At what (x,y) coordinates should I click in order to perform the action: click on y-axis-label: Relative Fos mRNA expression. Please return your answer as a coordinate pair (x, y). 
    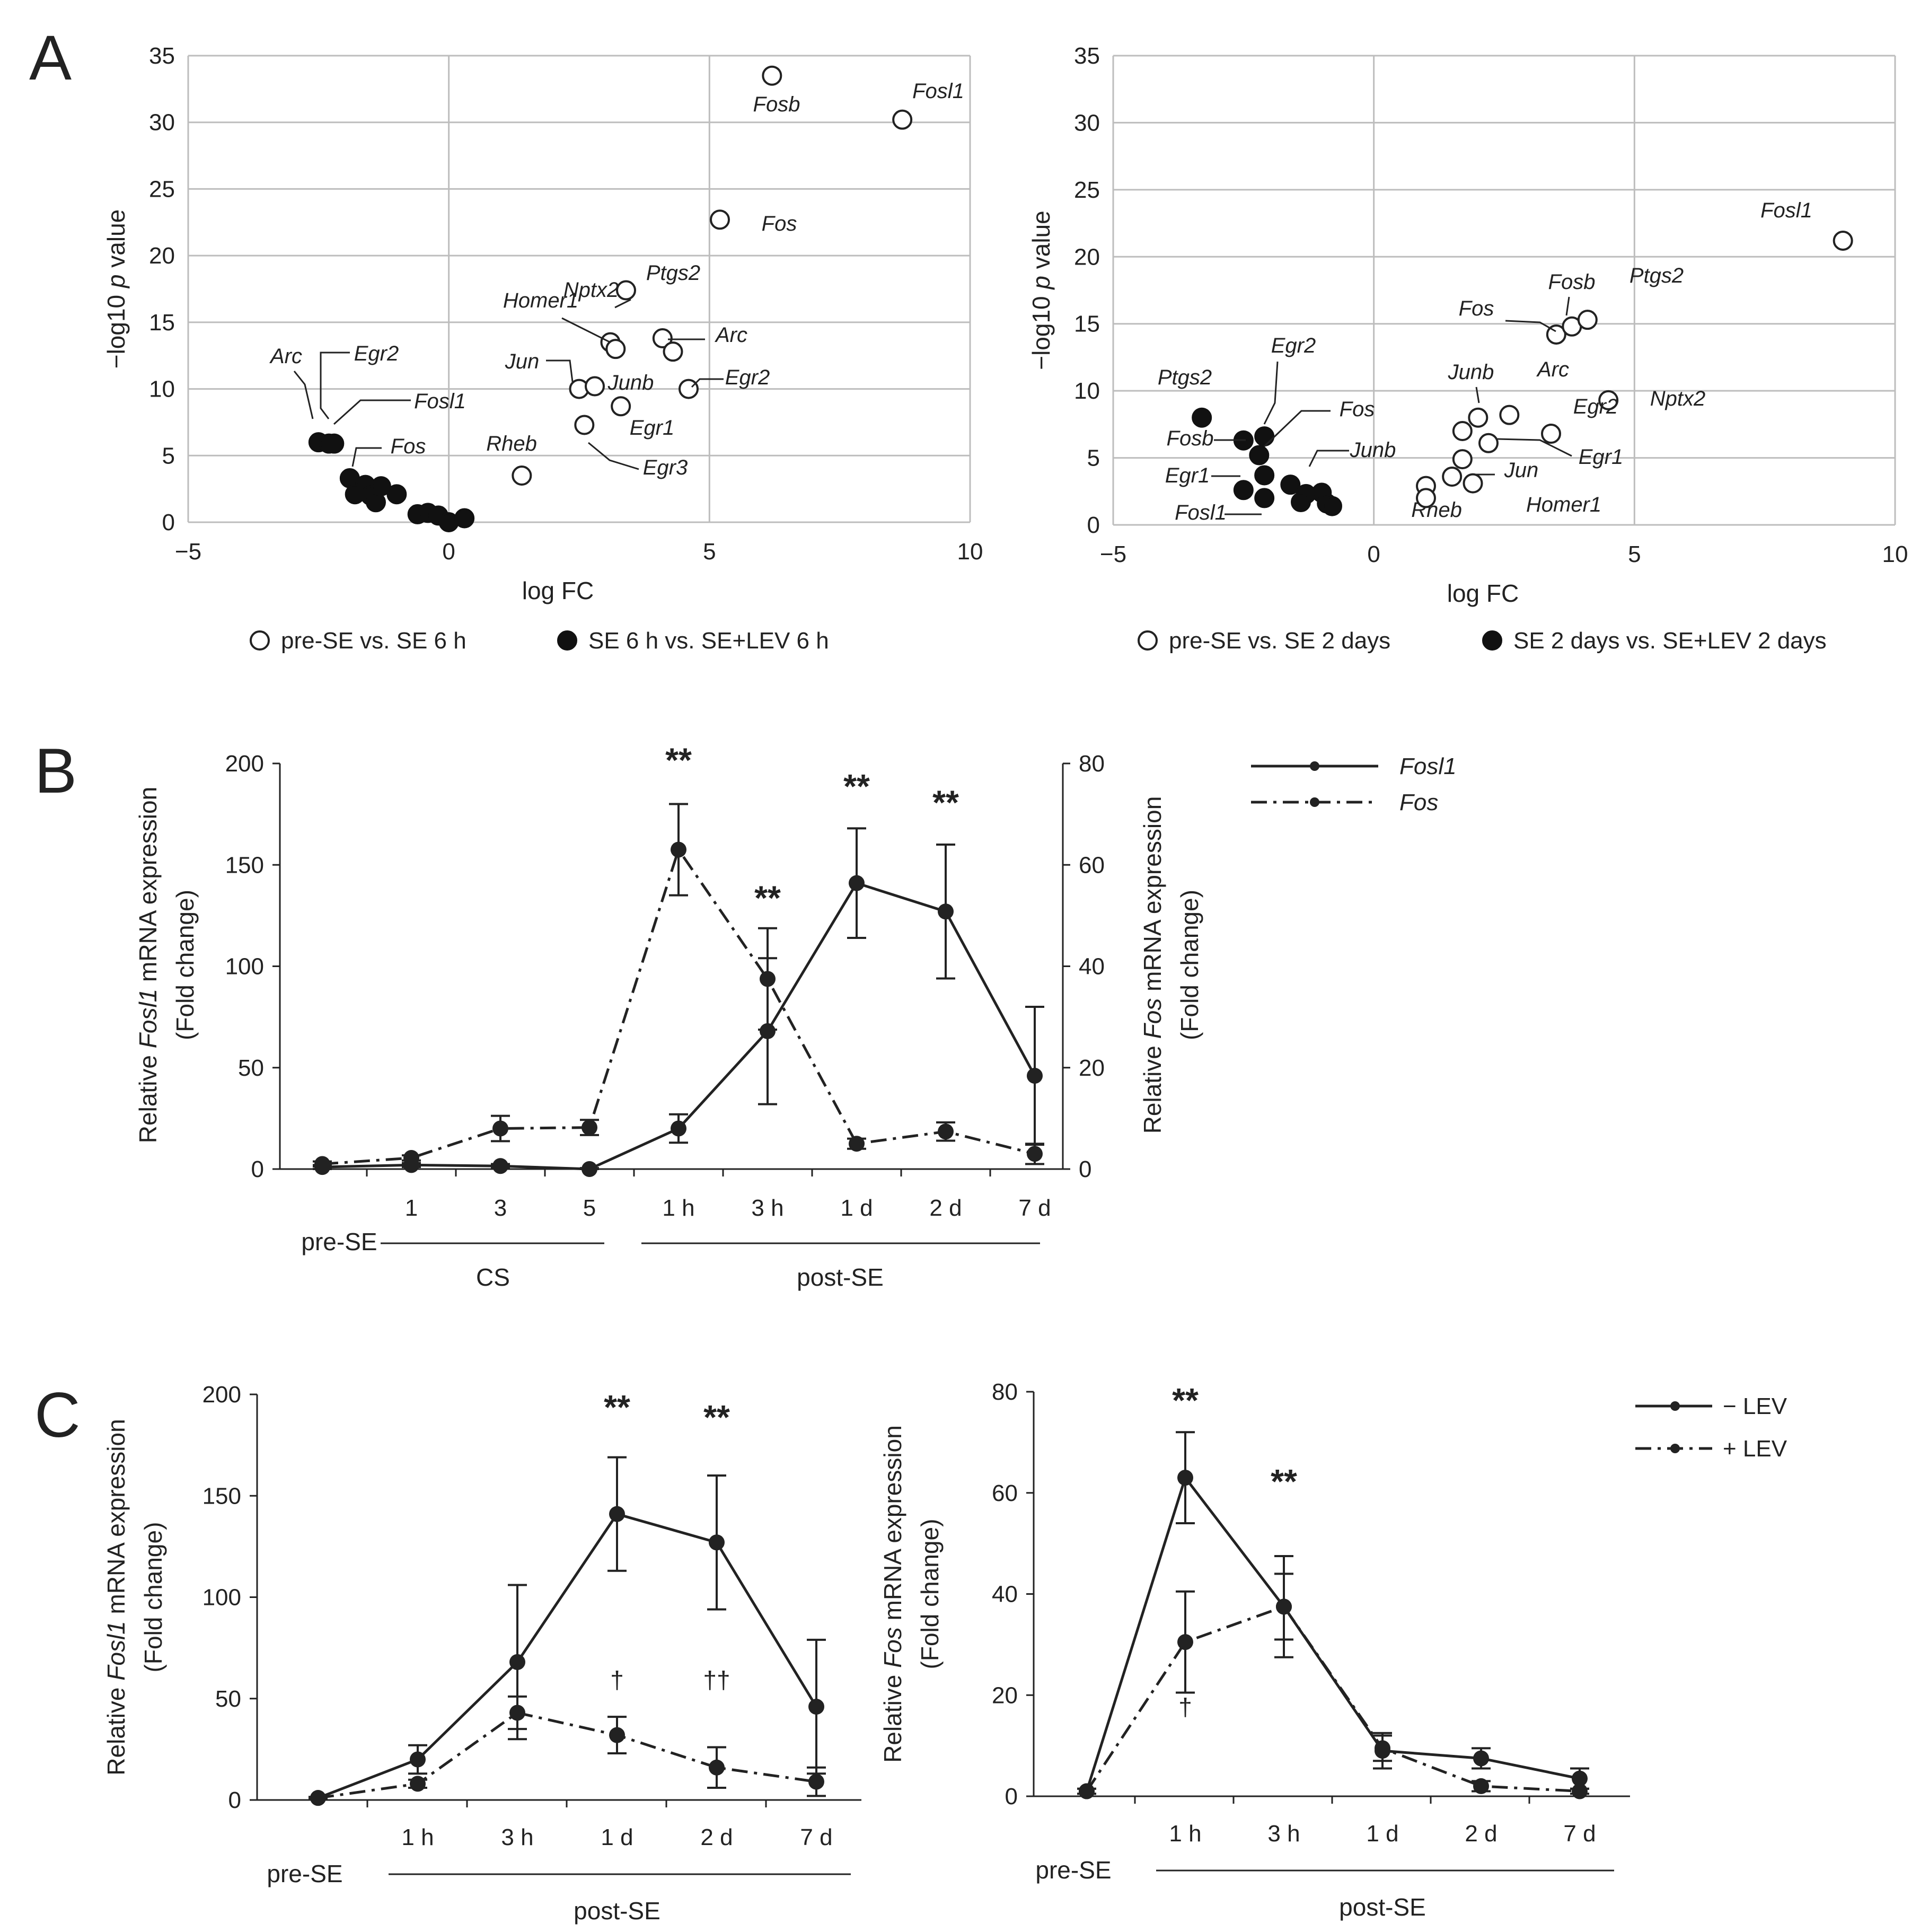
    Looking at the image, I should click on (892, 1594).